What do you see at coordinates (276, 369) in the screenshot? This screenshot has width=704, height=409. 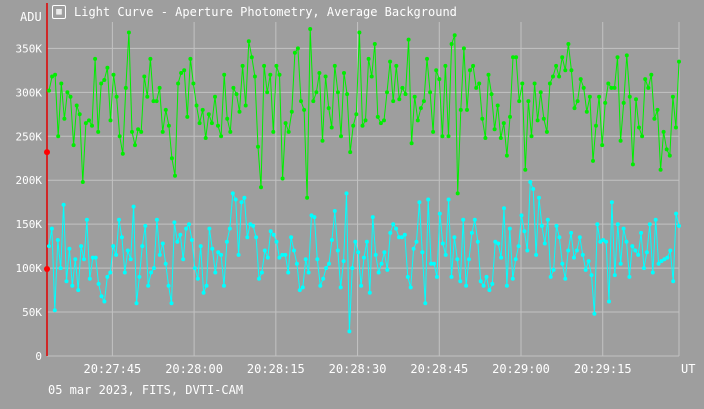 I see `x-tick-label: 20:28:15` at bounding box center [276, 369].